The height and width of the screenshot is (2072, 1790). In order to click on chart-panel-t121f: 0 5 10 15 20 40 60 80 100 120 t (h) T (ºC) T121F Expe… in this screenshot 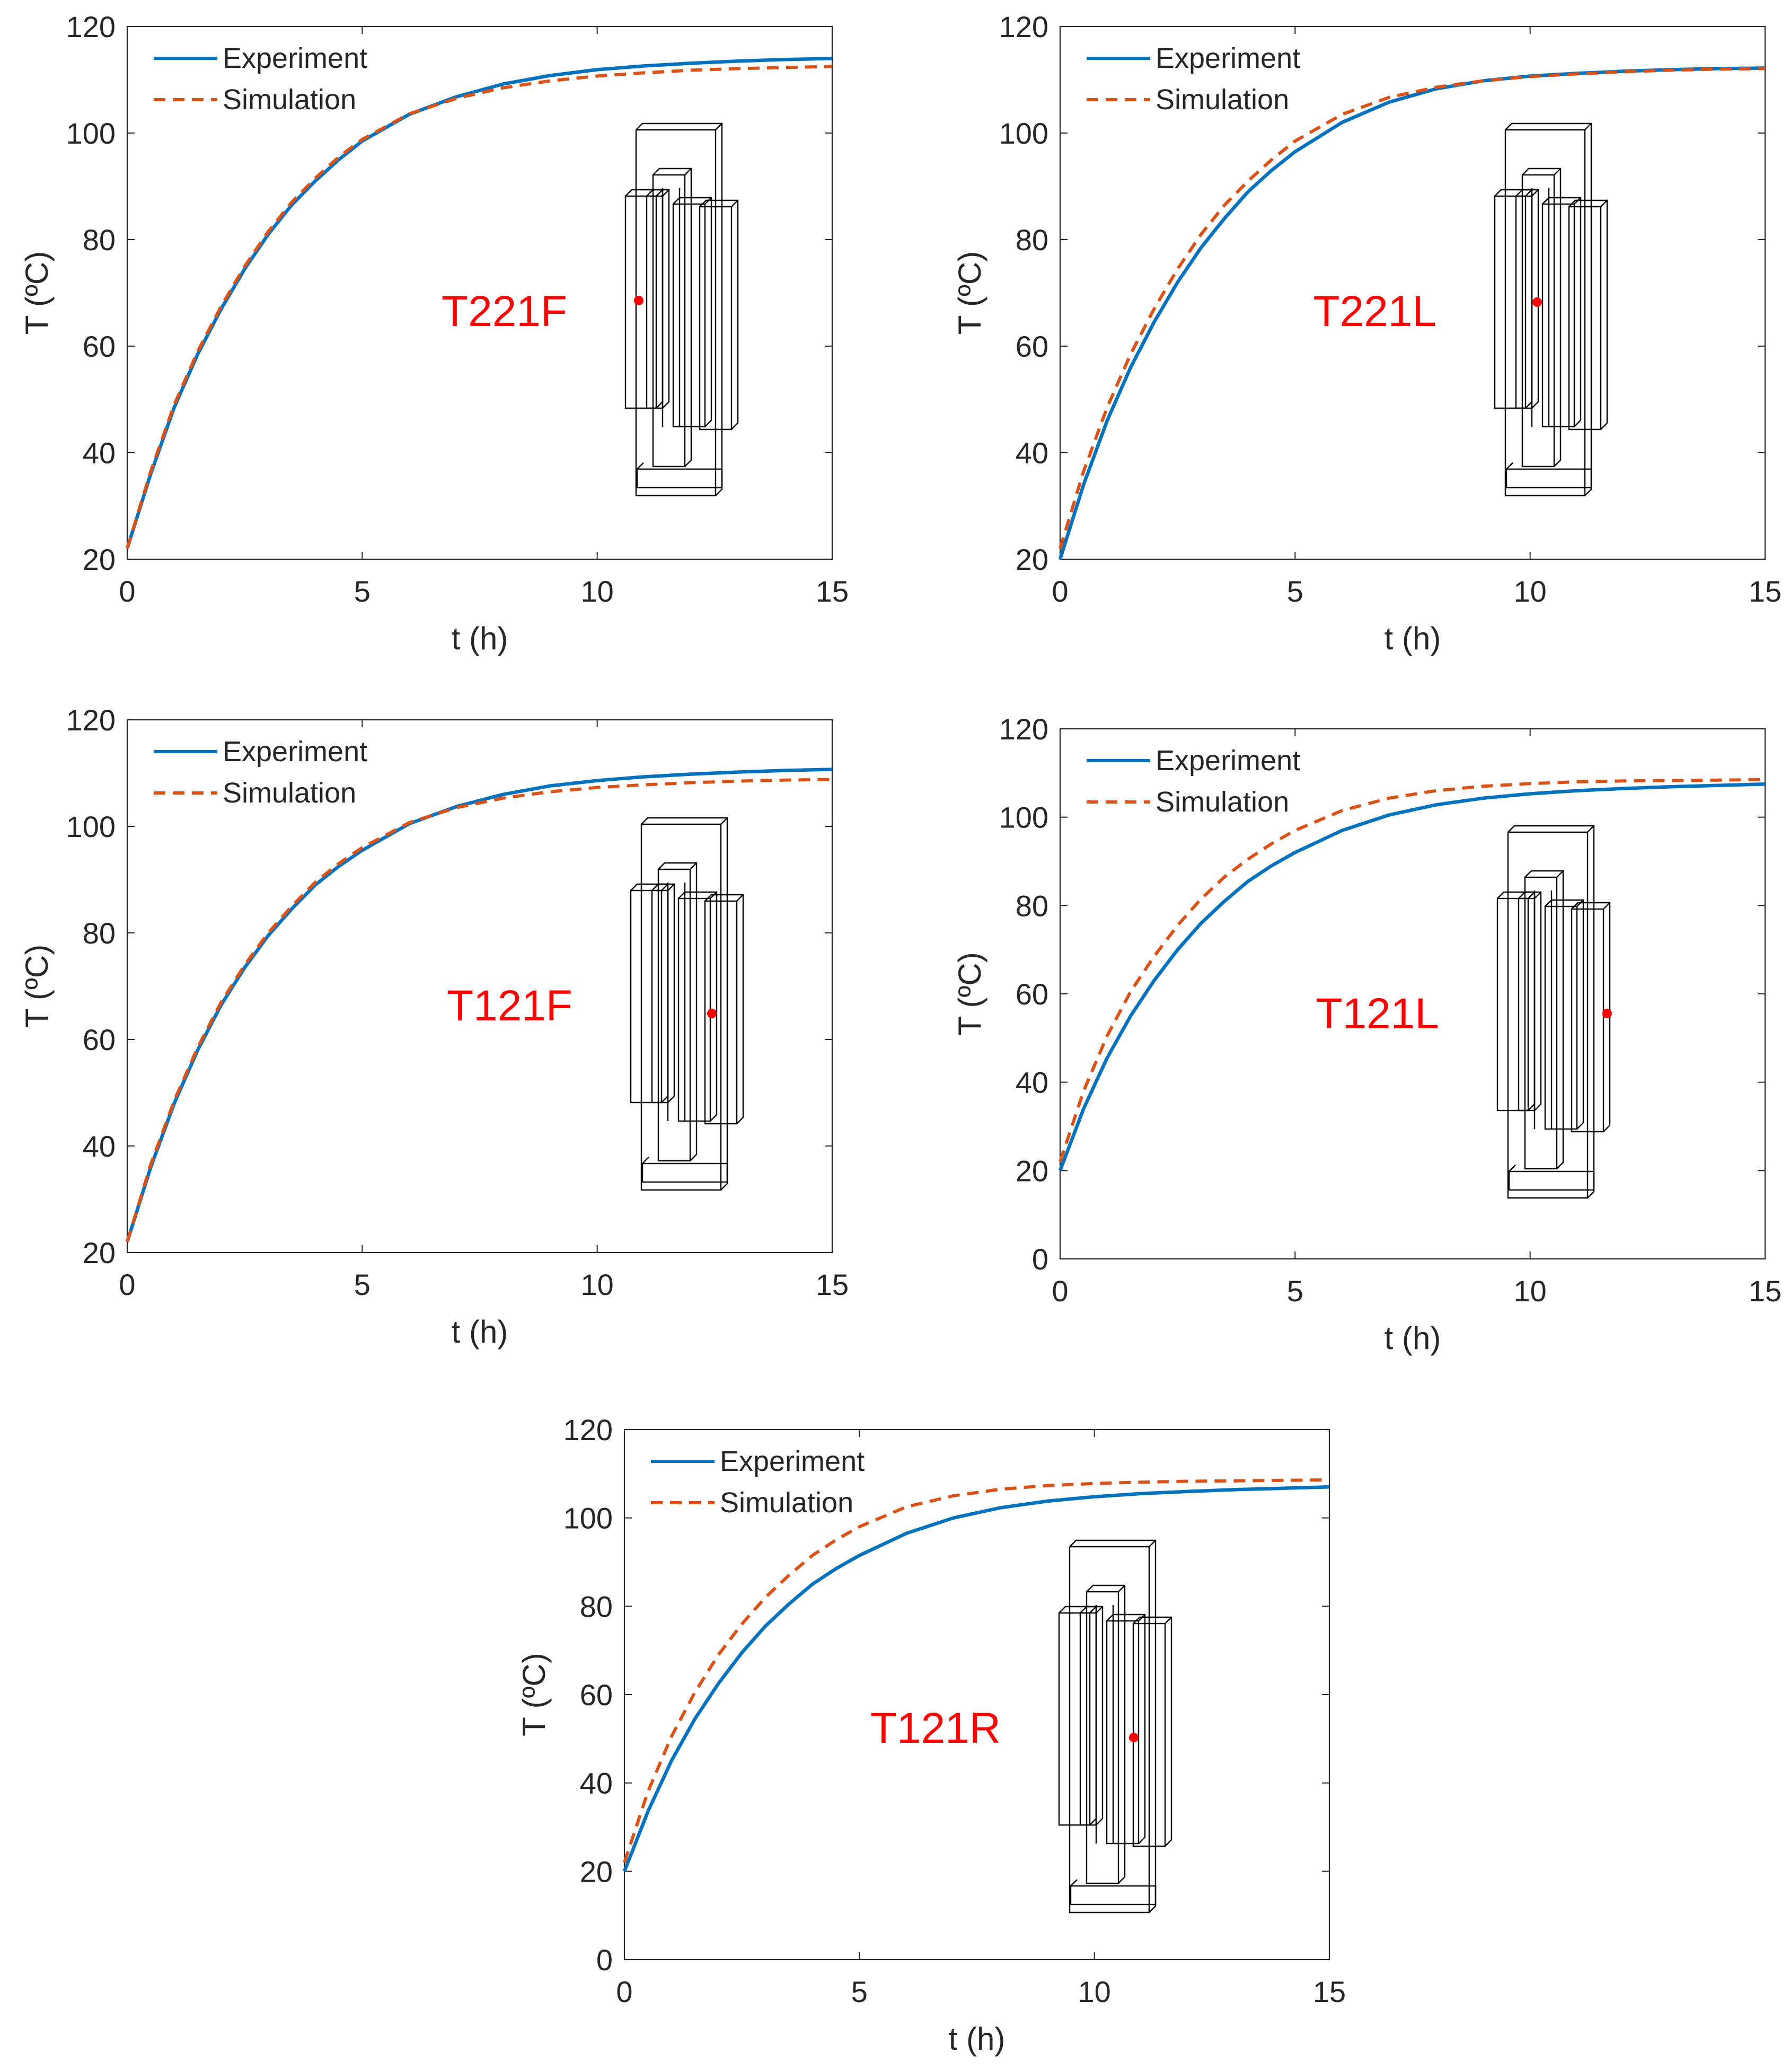, I will do `click(434, 1026)`.